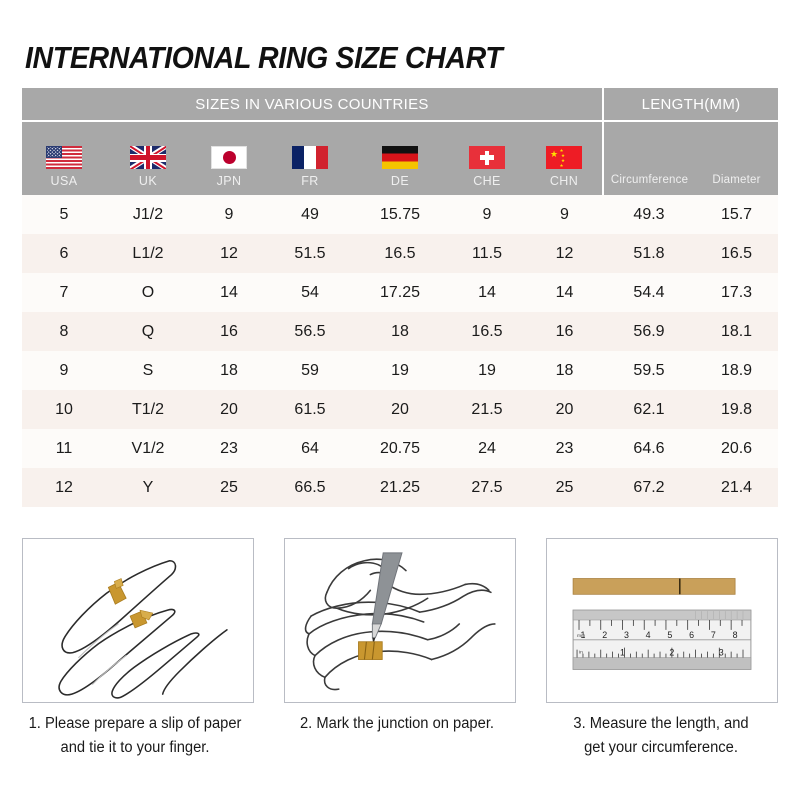 The image size is (800, 800). Describe the element at coordinates (487, 370) in the screenshot. I see `cell-che: 19` at that location.